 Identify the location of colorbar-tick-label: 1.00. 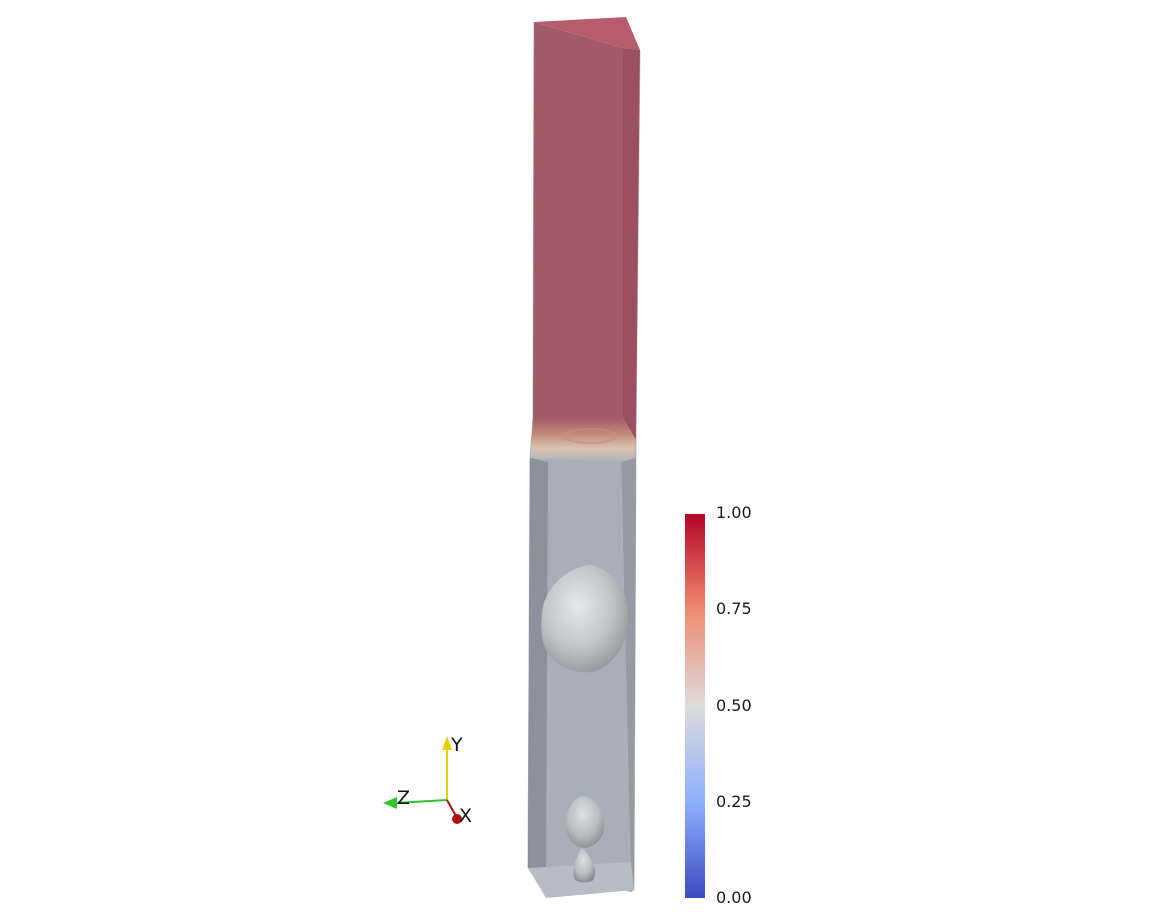
(734, 512).